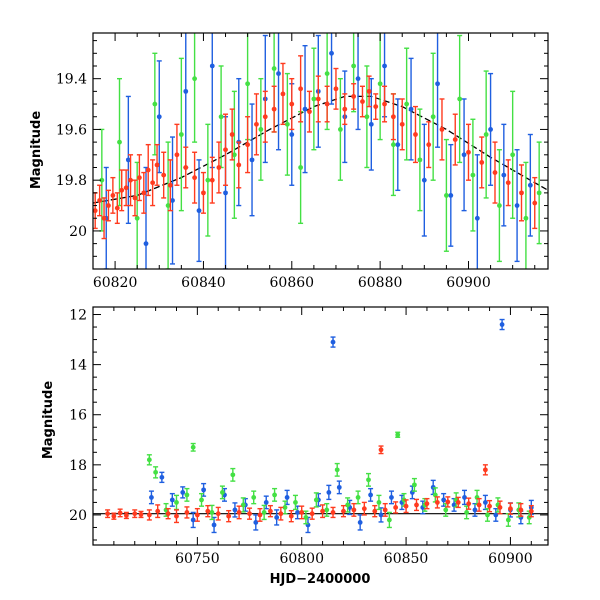 The height and width of the screenshot is (600, 600). I want to click on x-tick-label: 60860, so click(292, 283).